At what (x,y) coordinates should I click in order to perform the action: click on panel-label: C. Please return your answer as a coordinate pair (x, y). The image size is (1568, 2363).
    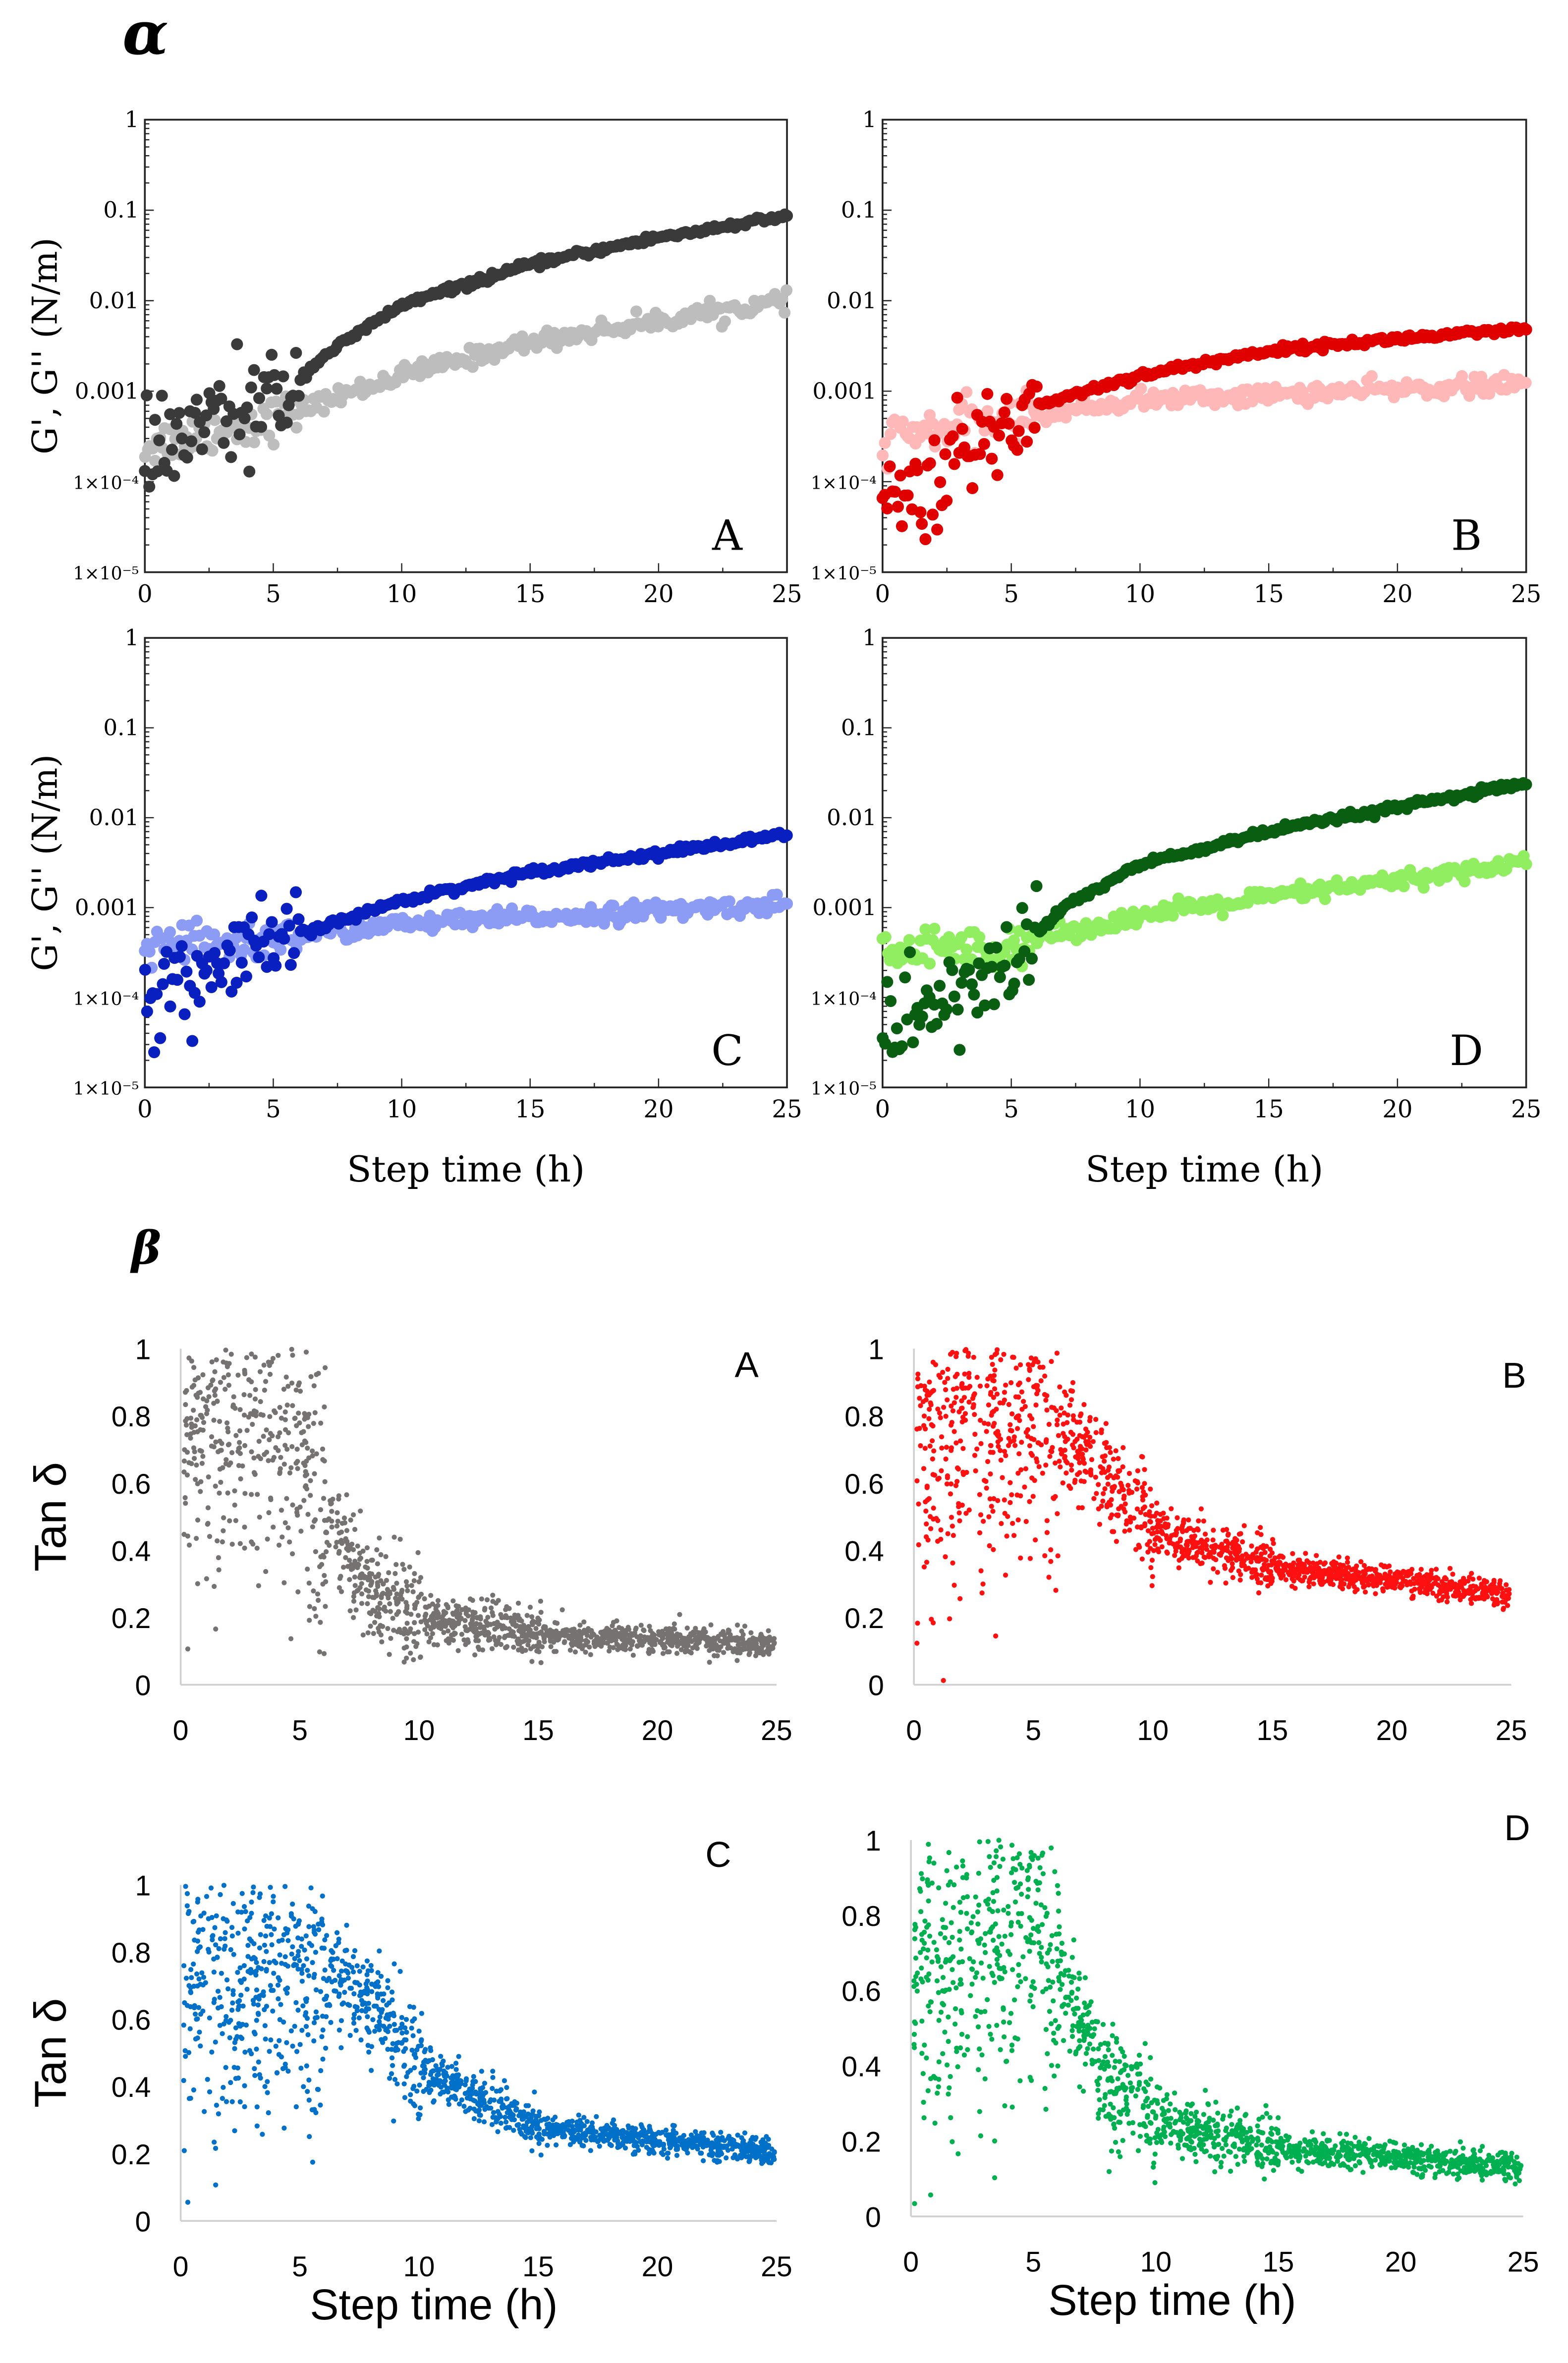
    Looking at the image, I should click on (727, 1050).